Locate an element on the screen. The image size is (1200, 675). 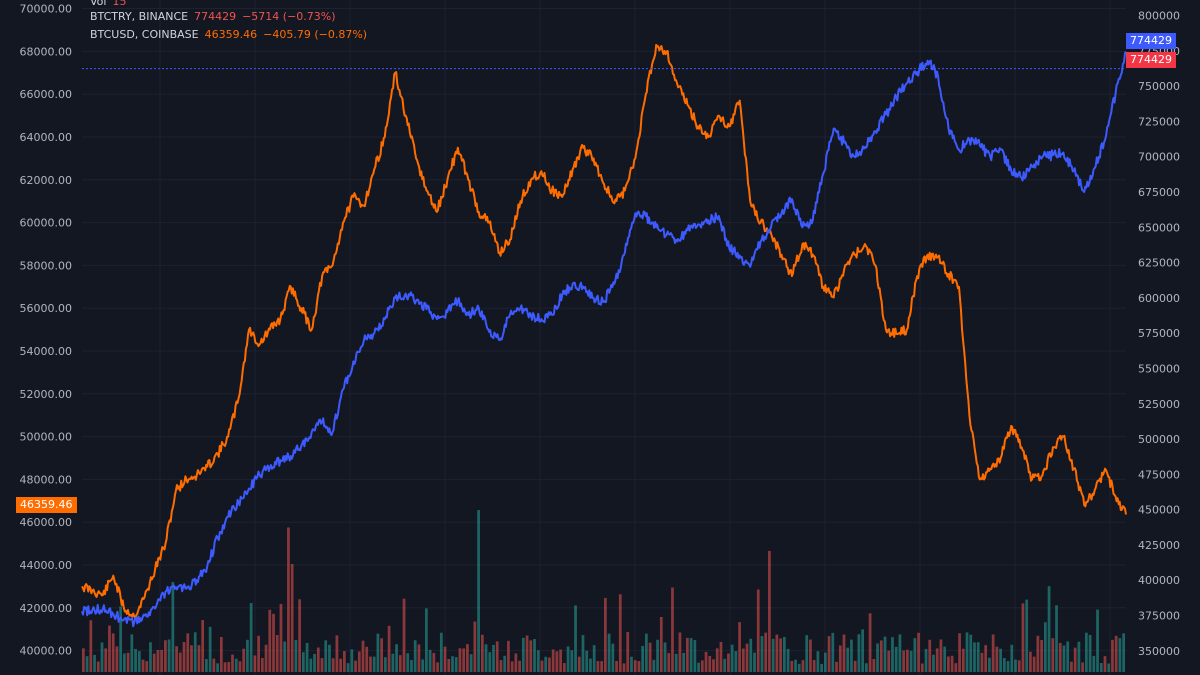
y-left-tick-label: 52000.00 is located at coordinates (46, 394).